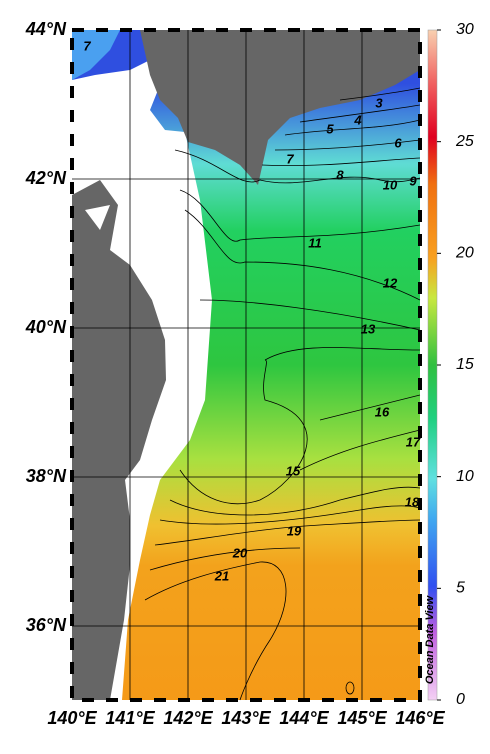  What do you see at coordinates (362, 718) in the screenshot?
I see `lon-label: 145°E` at bounding box center [362, 718].